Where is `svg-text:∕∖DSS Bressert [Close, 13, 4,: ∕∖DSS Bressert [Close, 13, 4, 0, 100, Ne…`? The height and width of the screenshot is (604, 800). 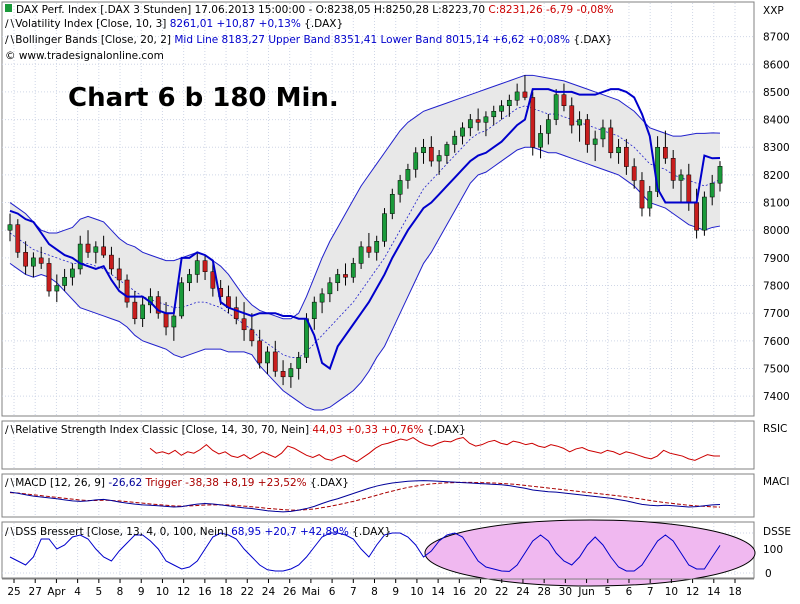
svg-text:∕∖DSS Bressert [Close, 13, 4,: ∕∖DSS Bressert [Close, 13, 4, 0, 100, Ne… is located at coordinates (198, 532).